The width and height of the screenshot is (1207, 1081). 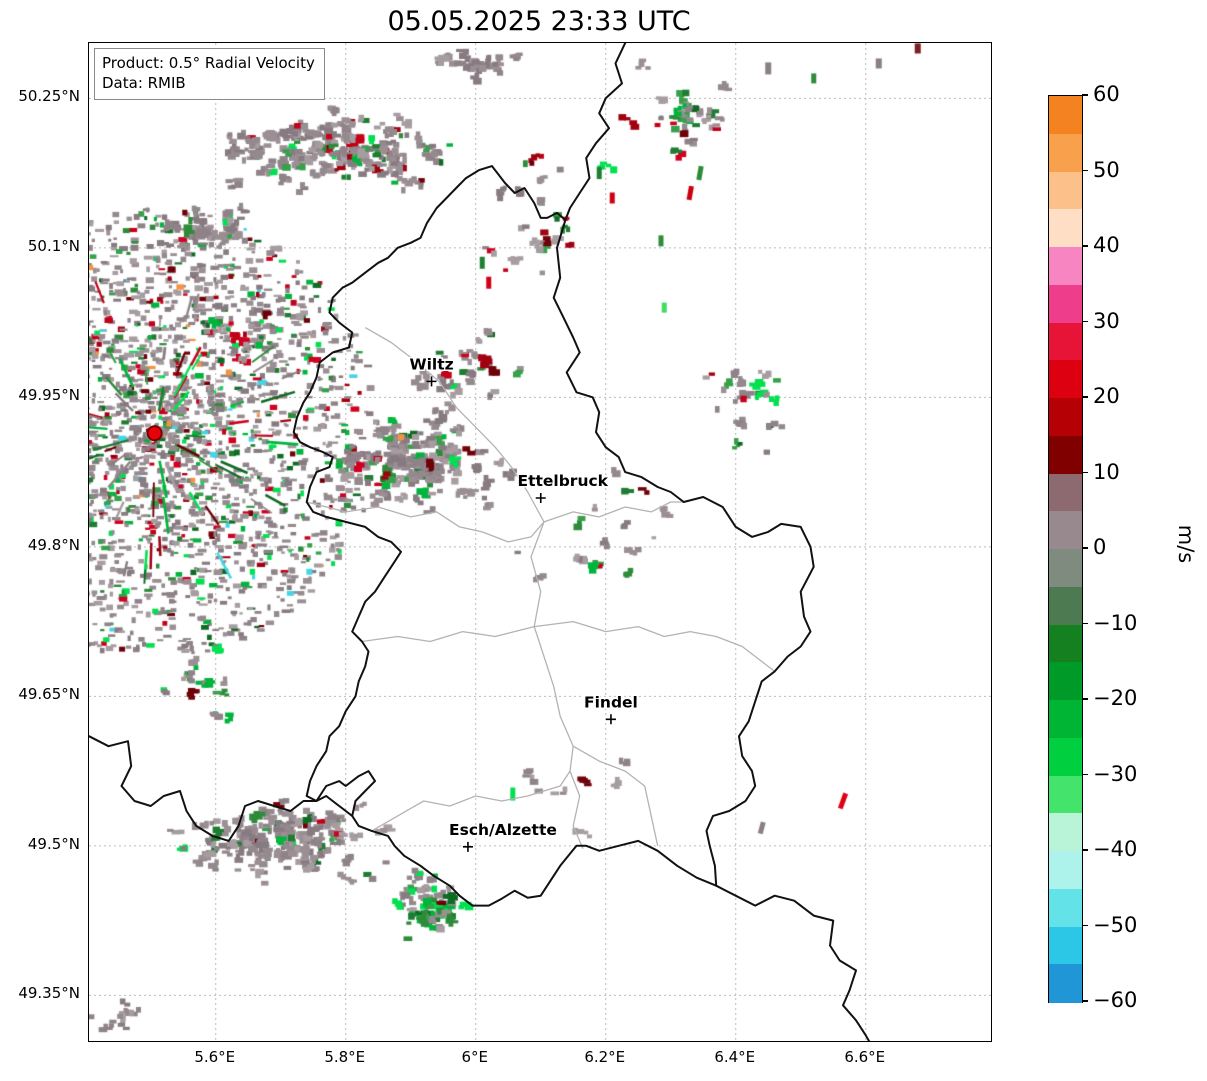 What do you see at coordinates (605, 1057) in the screenshot?
I see `x-tick-label: 6.2°E` at bounding box center [605, 1057].